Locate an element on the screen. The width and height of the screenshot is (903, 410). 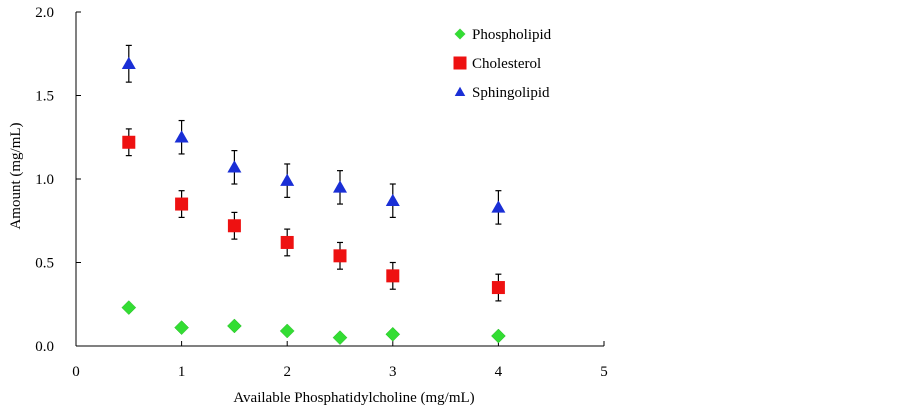
x-tick-label: 0 is located at coordinates (76, 372).